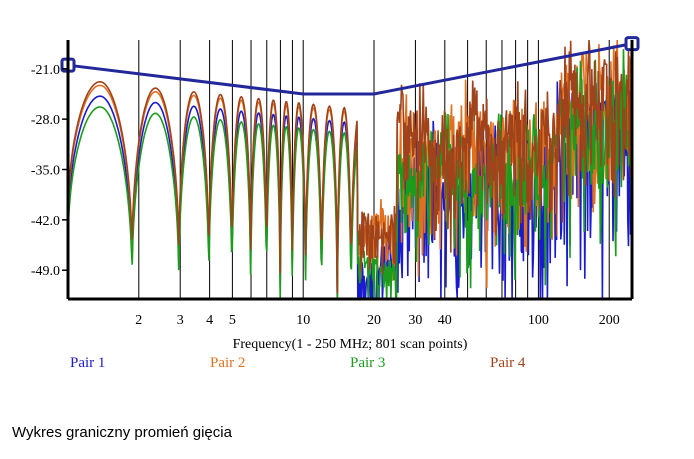  What do you see at coordinates (45, 271) in the screenshot?
I see `y-tick-label: -49.0` at bounding box center [45, 271].